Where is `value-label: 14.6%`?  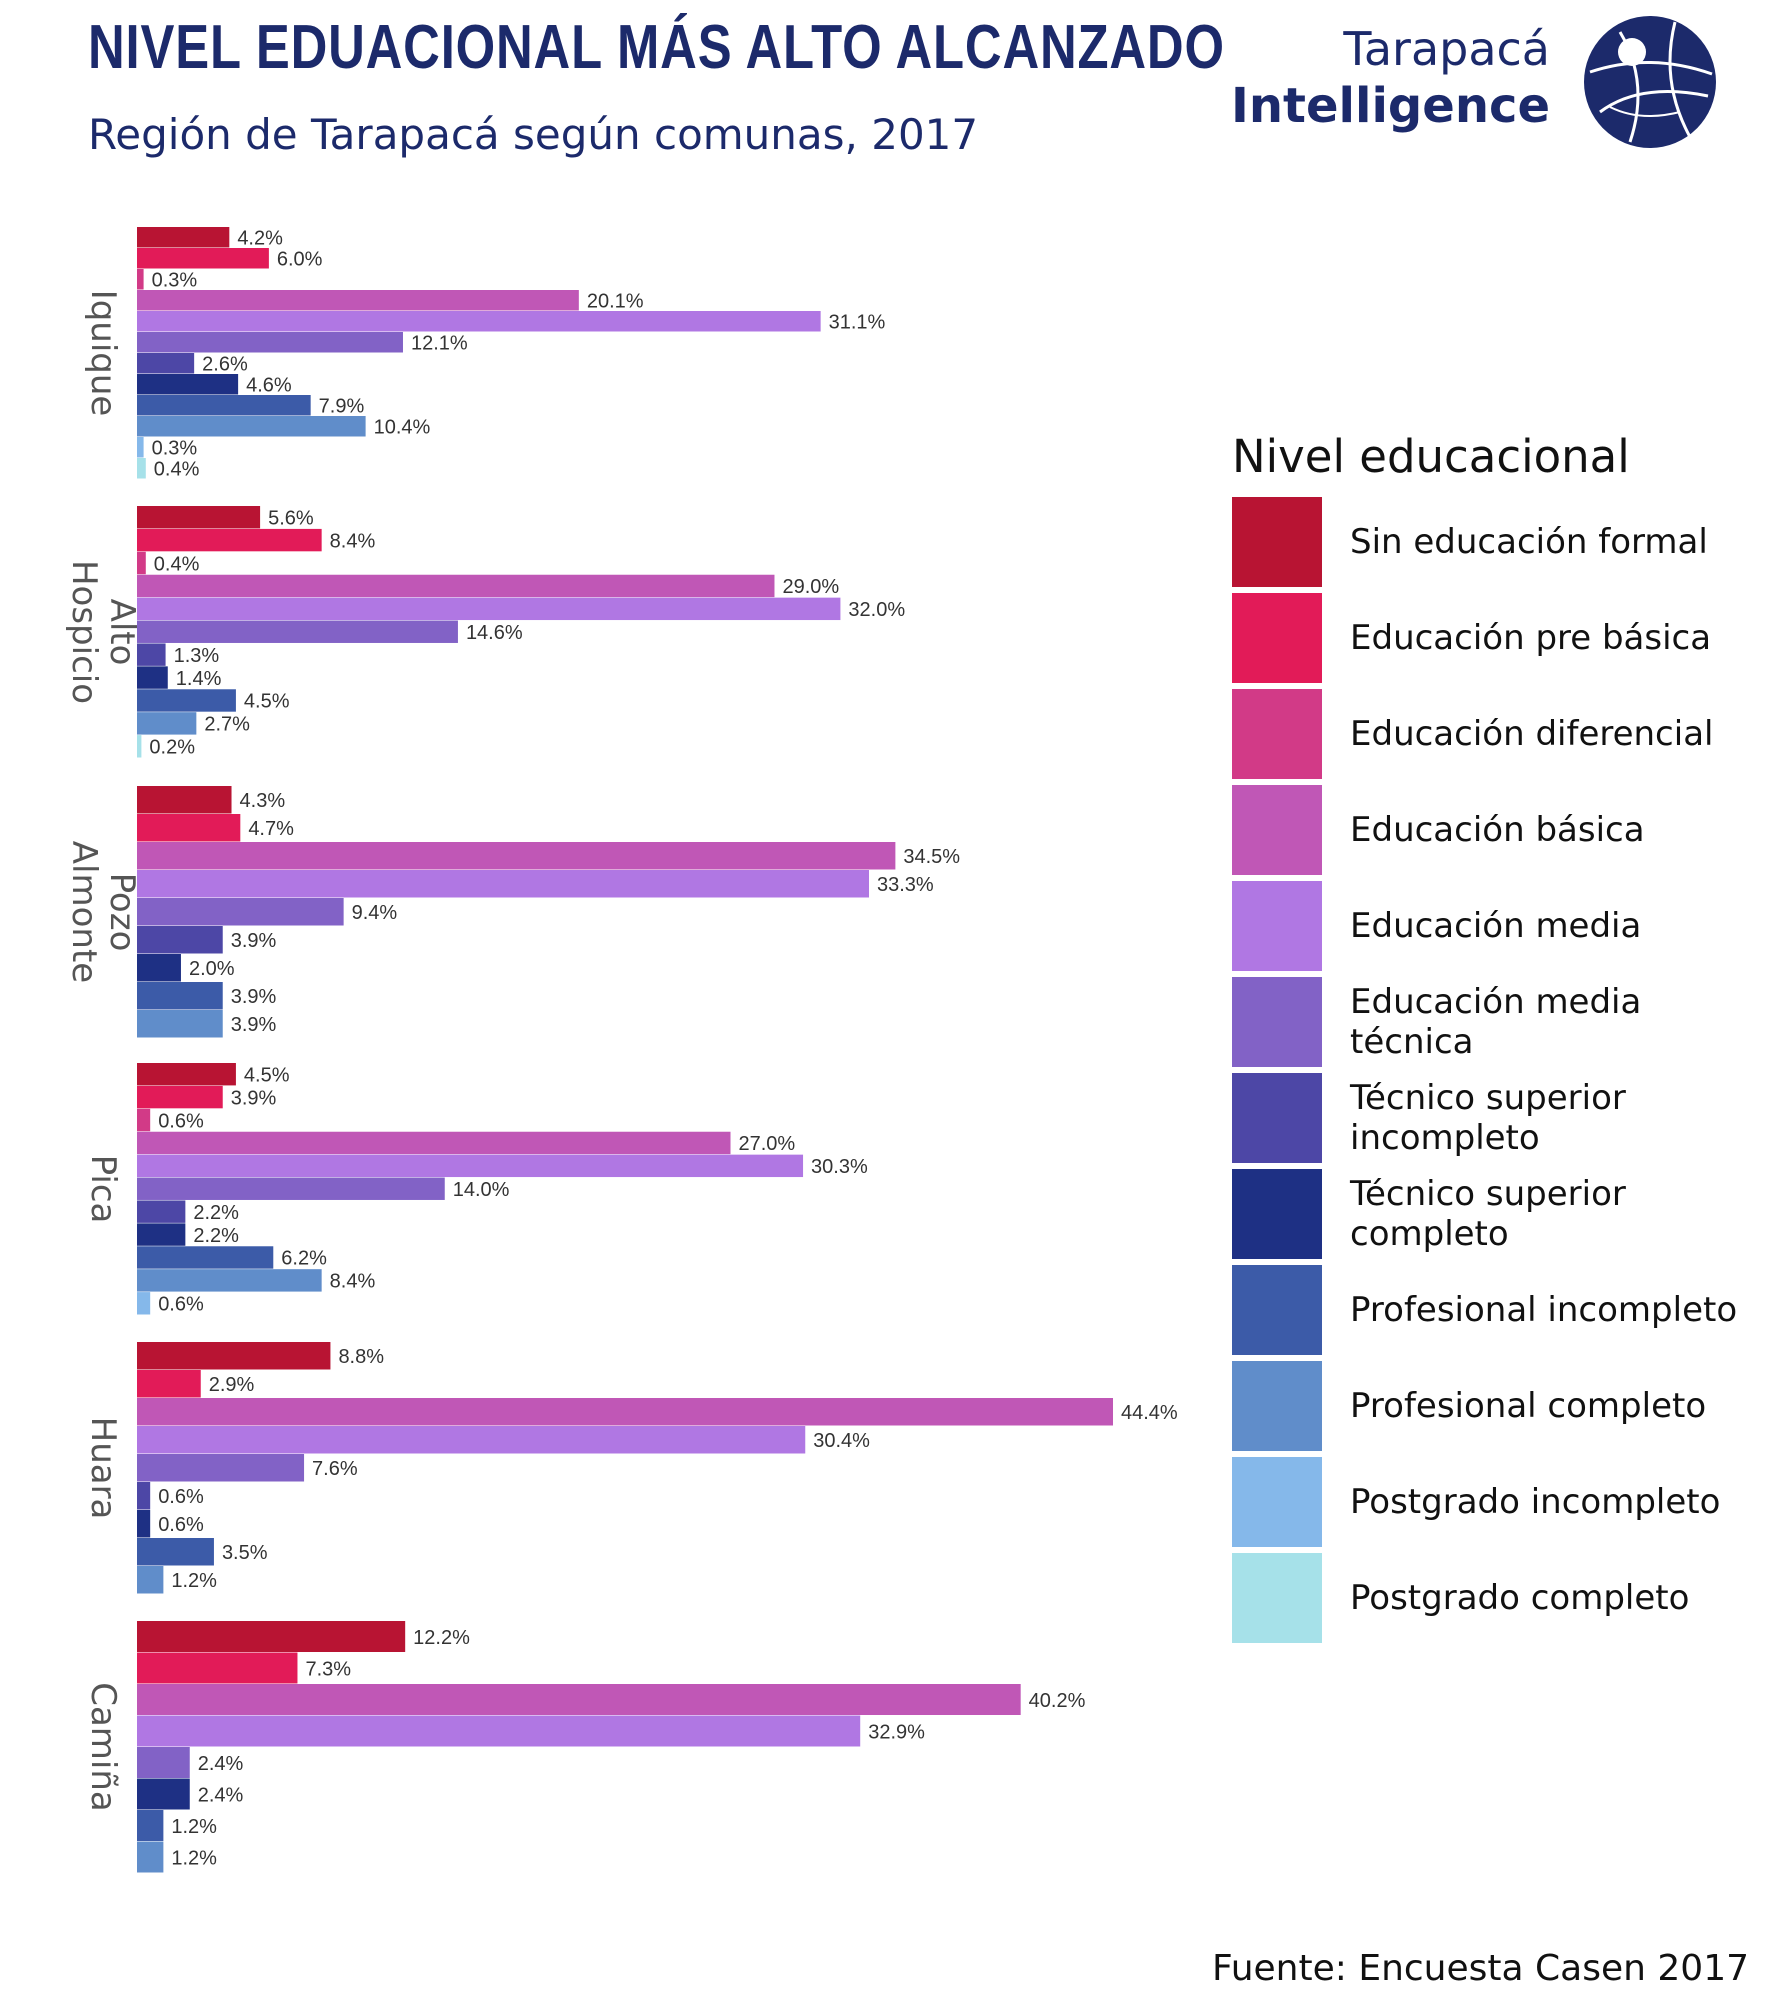
value-label: 14.6% is located at coordinates (494, 633).